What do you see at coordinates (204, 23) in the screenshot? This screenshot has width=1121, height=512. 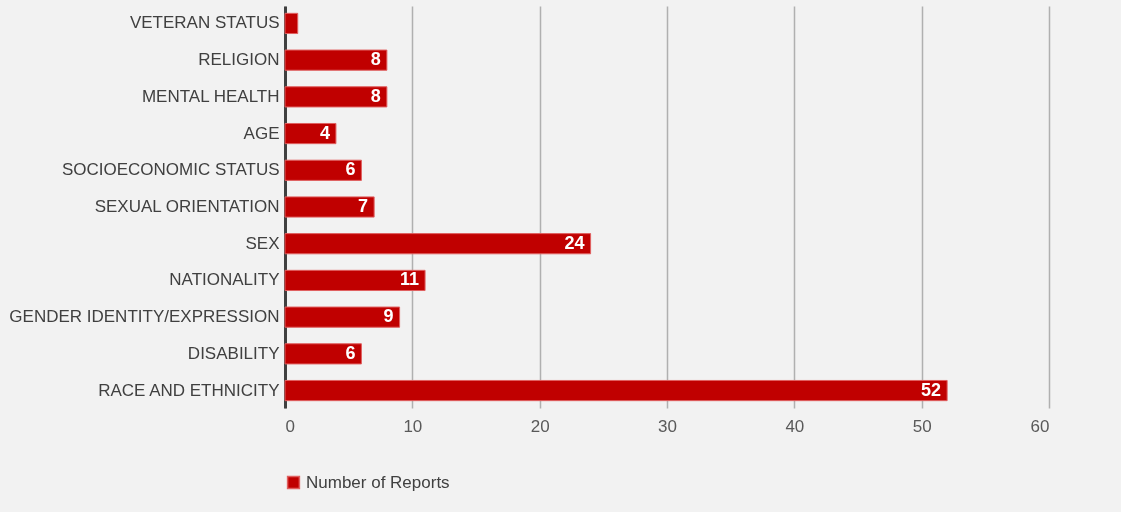 I see `y-tick-label: VETERAN STATUS` at bounding box center [204, 23].